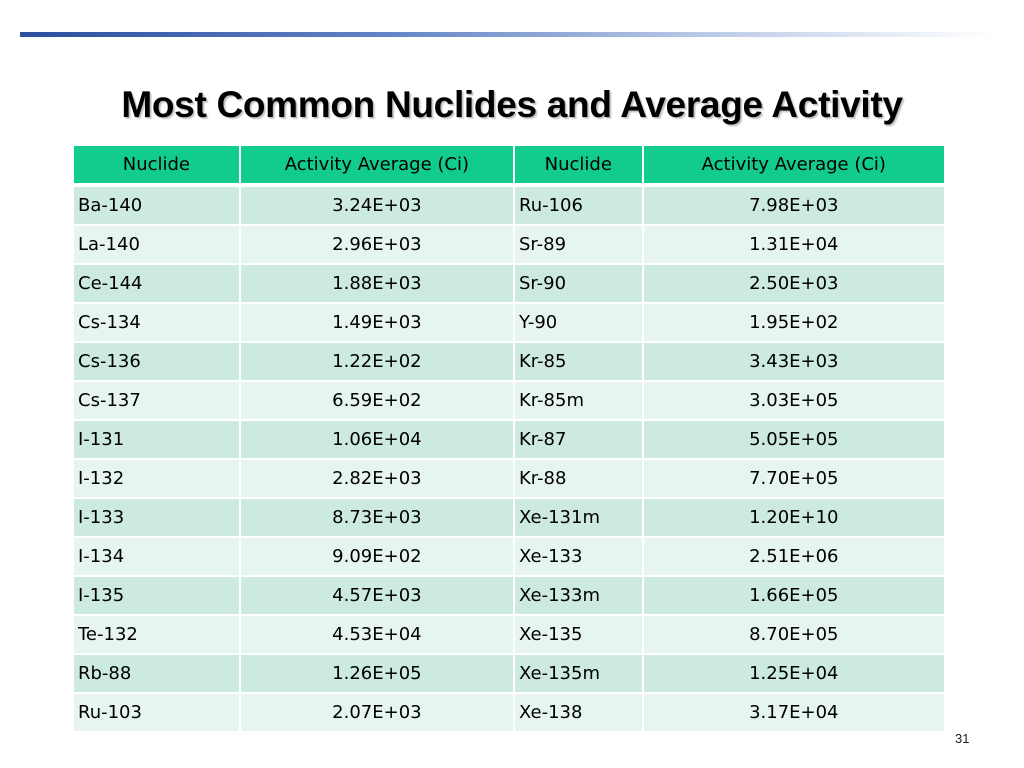 This screenshot has height=768, width=1024. What do you see at coordinates (578, 400) in the screenshot?
I see `nuclide-right-cell: Kr-85m` at bounding box center [578, 400].